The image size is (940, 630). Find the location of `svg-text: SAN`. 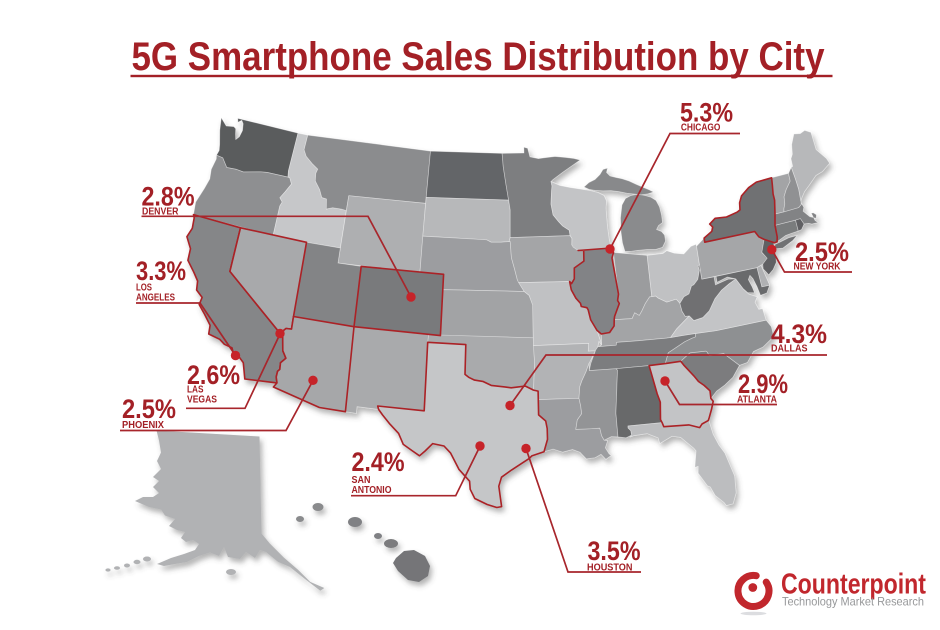

svg-text: SAN is located at coordinates (361, 480).